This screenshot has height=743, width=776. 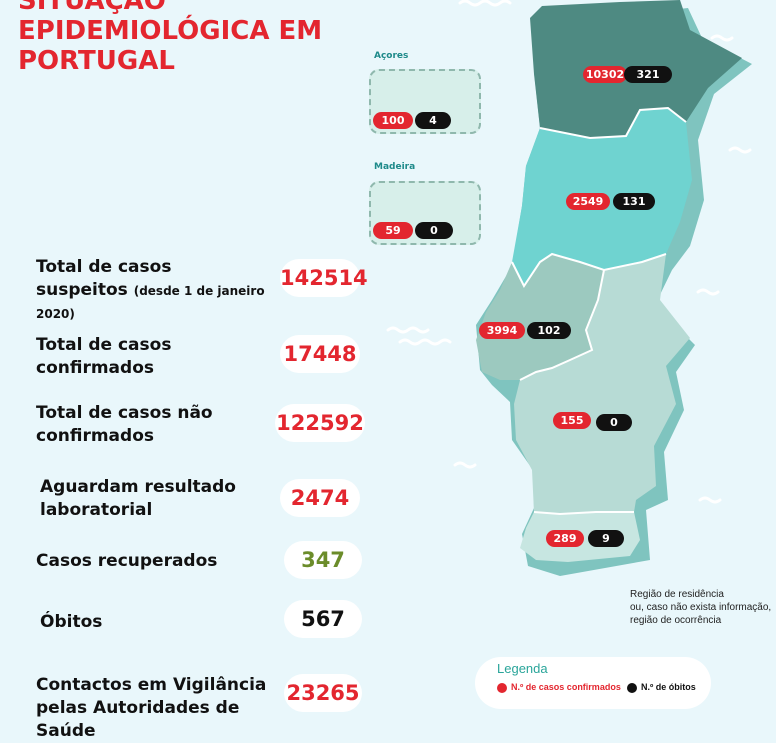 What do you see at coordinates (393, 120) in the screenshot?
I see `acores-confirmed-badge: 100` at bounding box center [393, 120].